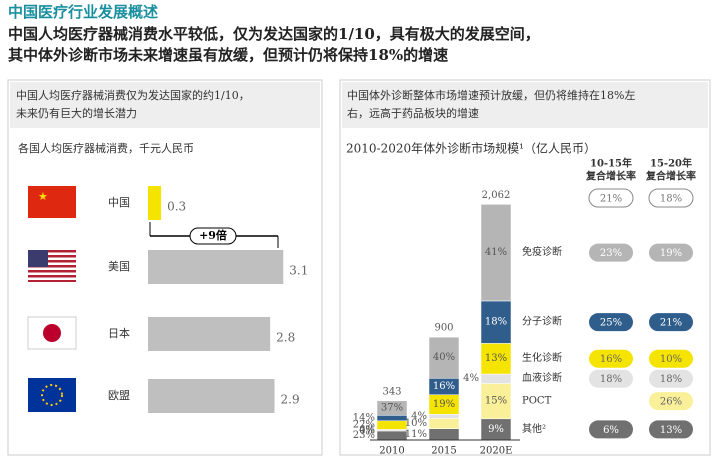 The image size is (716, 461). Describe the element at coordinates (364, 418) in the screenshot. I see `segment-label: 14%` at that location.